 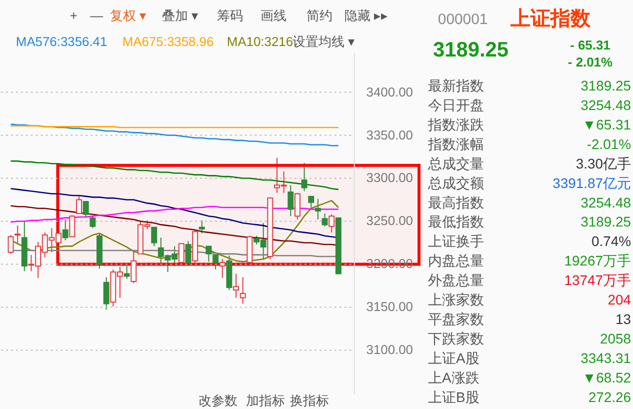 What do you see at coordinates (229, 15) in the screenshot?
I see `text: 筹码` at bounding box center [229, 15].